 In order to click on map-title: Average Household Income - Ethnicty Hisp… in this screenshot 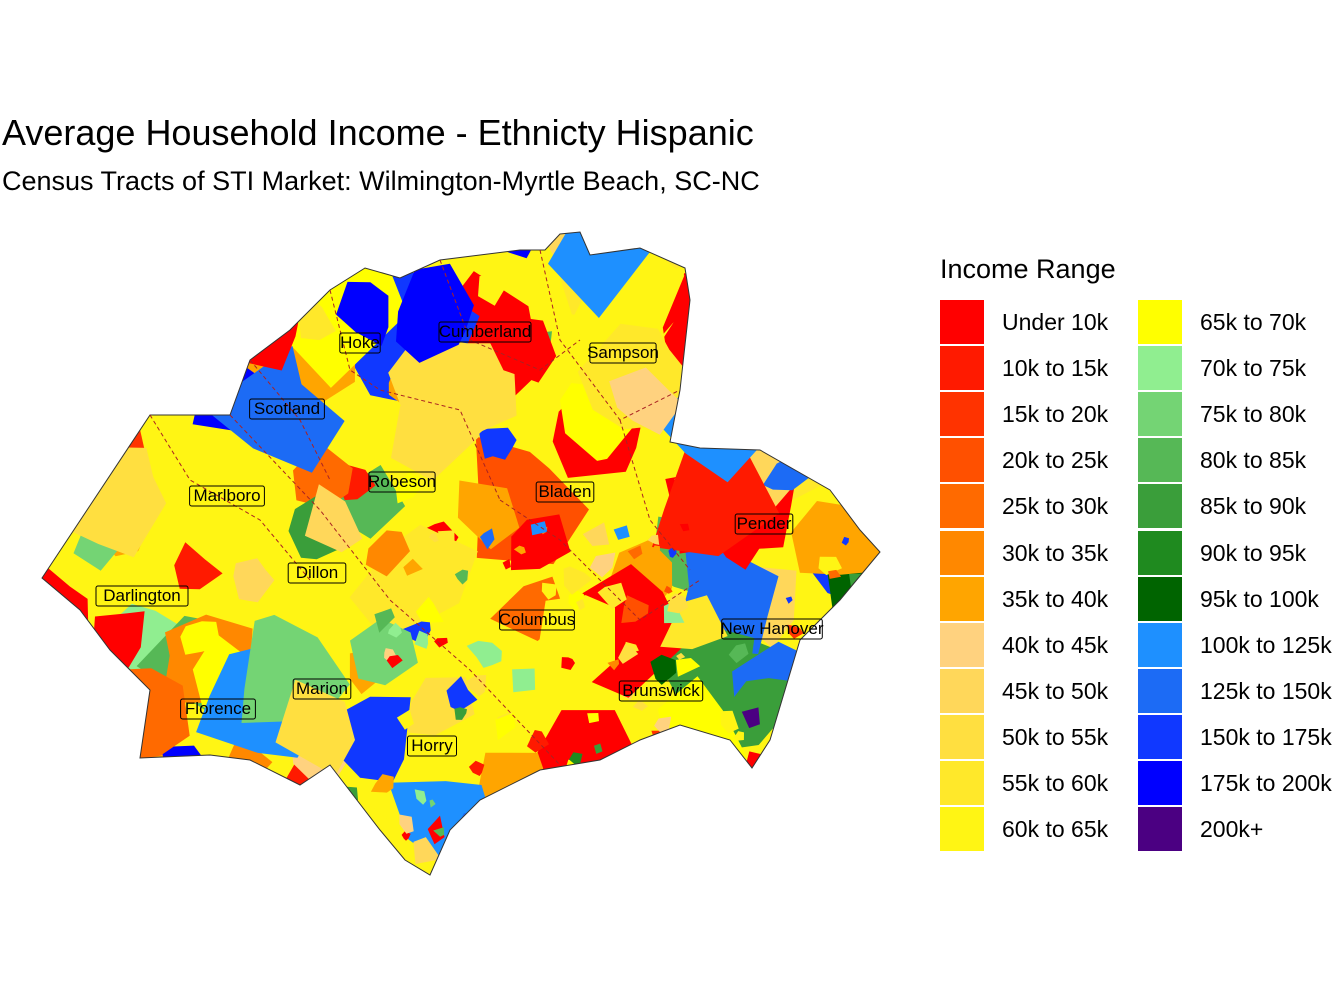, I will do `click(378, 132)`.